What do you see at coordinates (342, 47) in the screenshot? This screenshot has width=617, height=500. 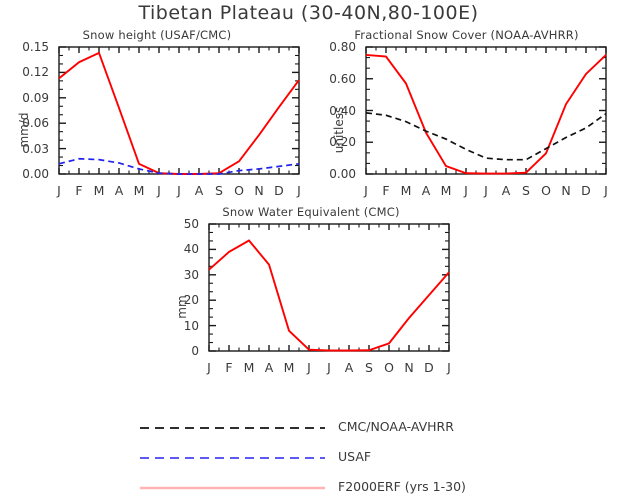 I see `y-tick-label: 0.80` at bounding box center [342, 47].